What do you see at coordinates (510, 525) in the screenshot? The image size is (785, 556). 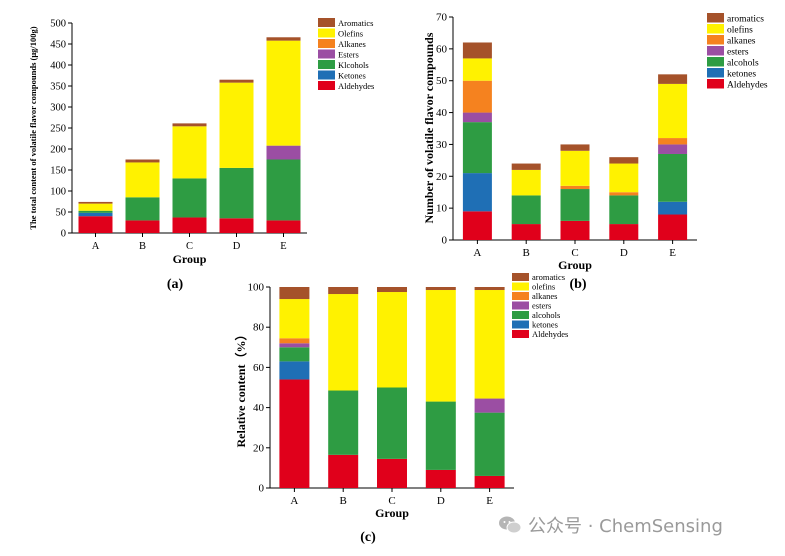 I see `wechat-icon` at bounding box center [510, 525].